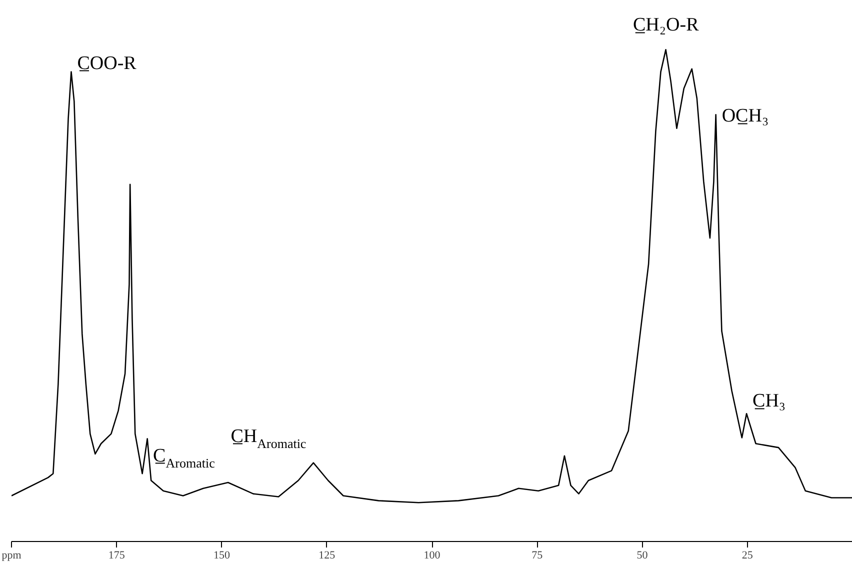 The image size is (852, 565). What do you see at coordinates (327, 556) in the screenshot?
I see `x-tick-label: 125` at bounding box center [327, 556].